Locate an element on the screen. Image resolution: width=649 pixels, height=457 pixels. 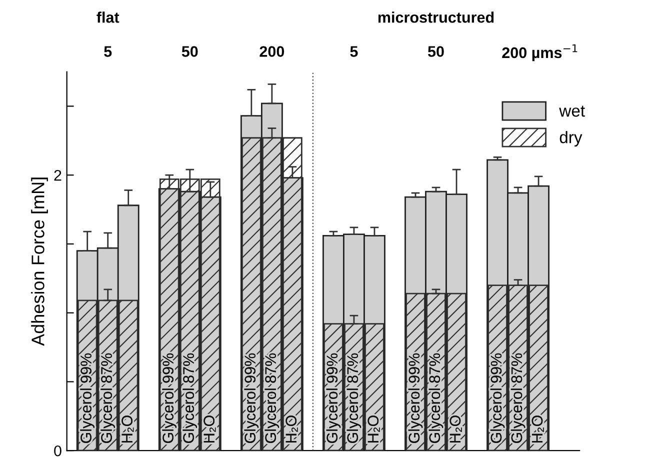
text: 200 µms$^{−1}$ is located at coordinates (540, 53).